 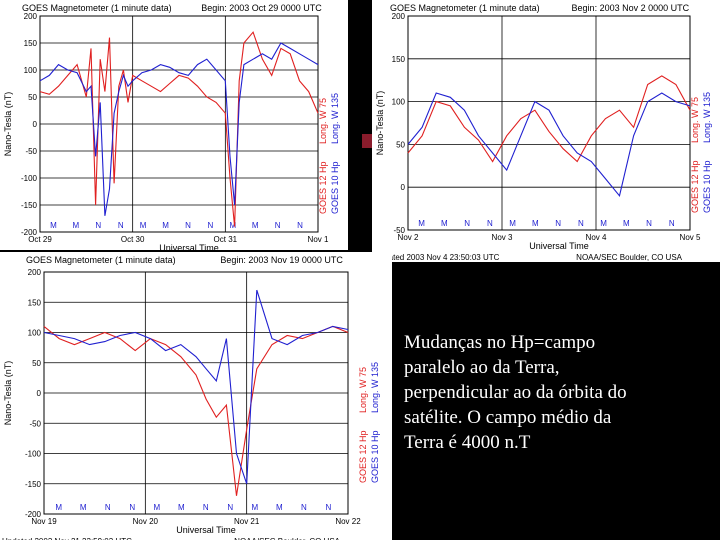 I want to click on caption-line: paralelo ao da Terra,, so click(x=482, y=367).